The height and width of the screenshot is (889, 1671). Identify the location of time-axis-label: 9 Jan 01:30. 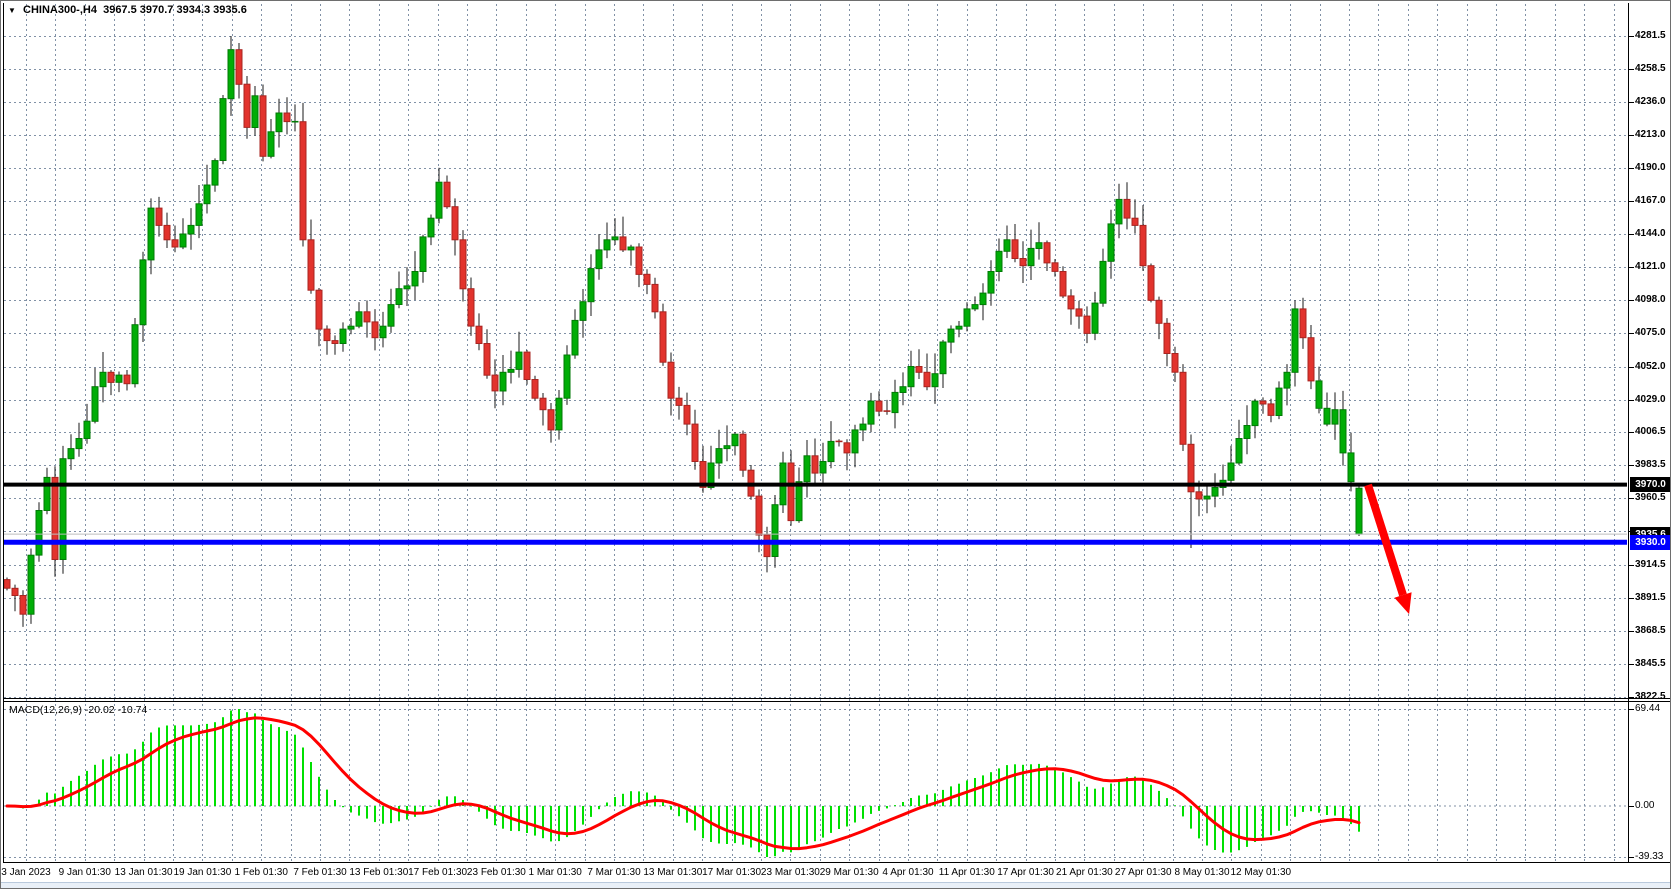
(84, 872).